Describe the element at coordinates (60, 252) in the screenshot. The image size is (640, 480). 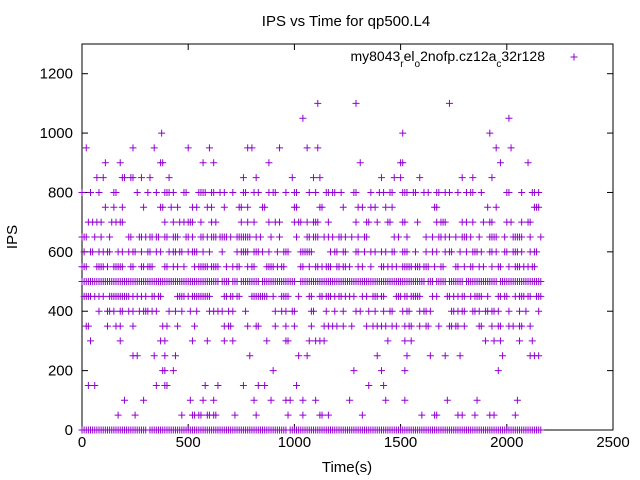
I see `y-tick-label: 600` at that location.